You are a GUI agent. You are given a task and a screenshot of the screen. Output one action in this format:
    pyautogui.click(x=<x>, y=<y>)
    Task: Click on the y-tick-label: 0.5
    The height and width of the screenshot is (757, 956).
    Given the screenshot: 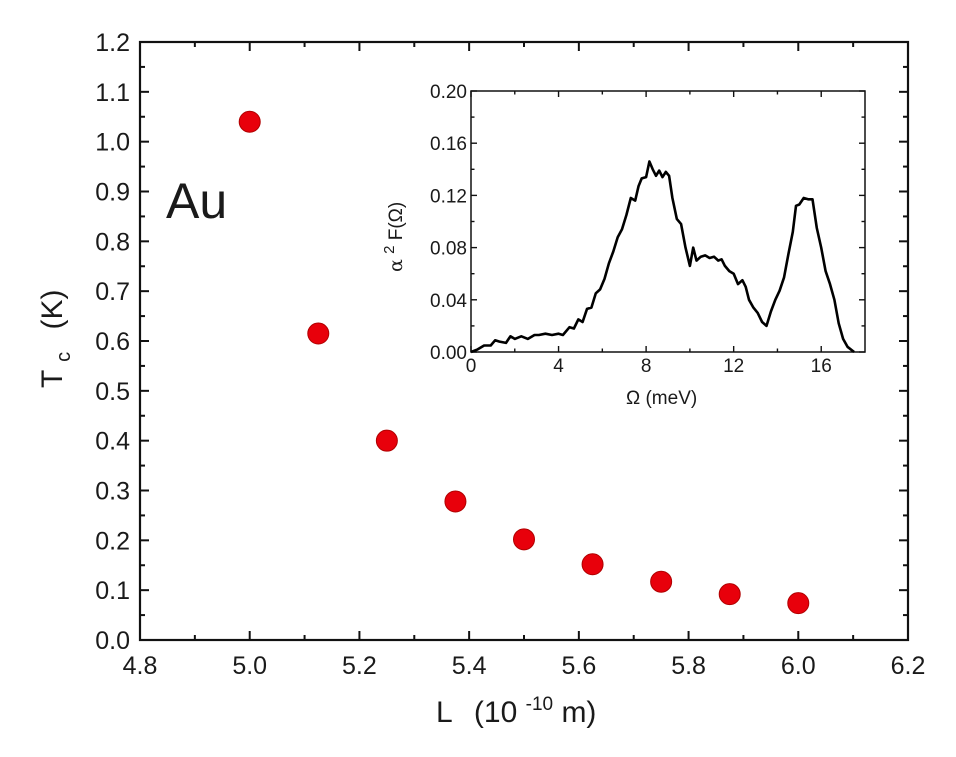 What is the action you would take?
    pyautogui.click(x=112, y=392)
    